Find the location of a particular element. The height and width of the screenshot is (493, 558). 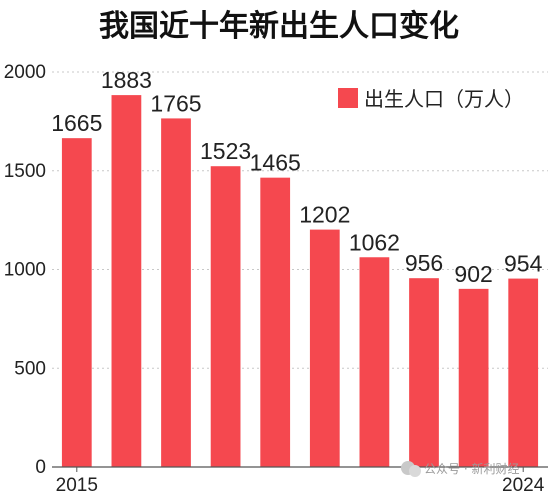

x-tick-label: 2015 is located at coordinates (77, 484).